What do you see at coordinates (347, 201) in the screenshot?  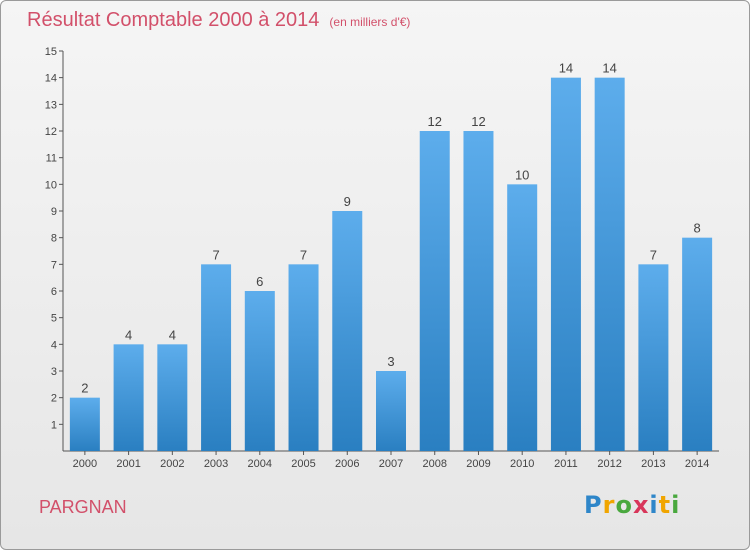 I see `bar-value-label: 9` at bounding box center [347, 201].